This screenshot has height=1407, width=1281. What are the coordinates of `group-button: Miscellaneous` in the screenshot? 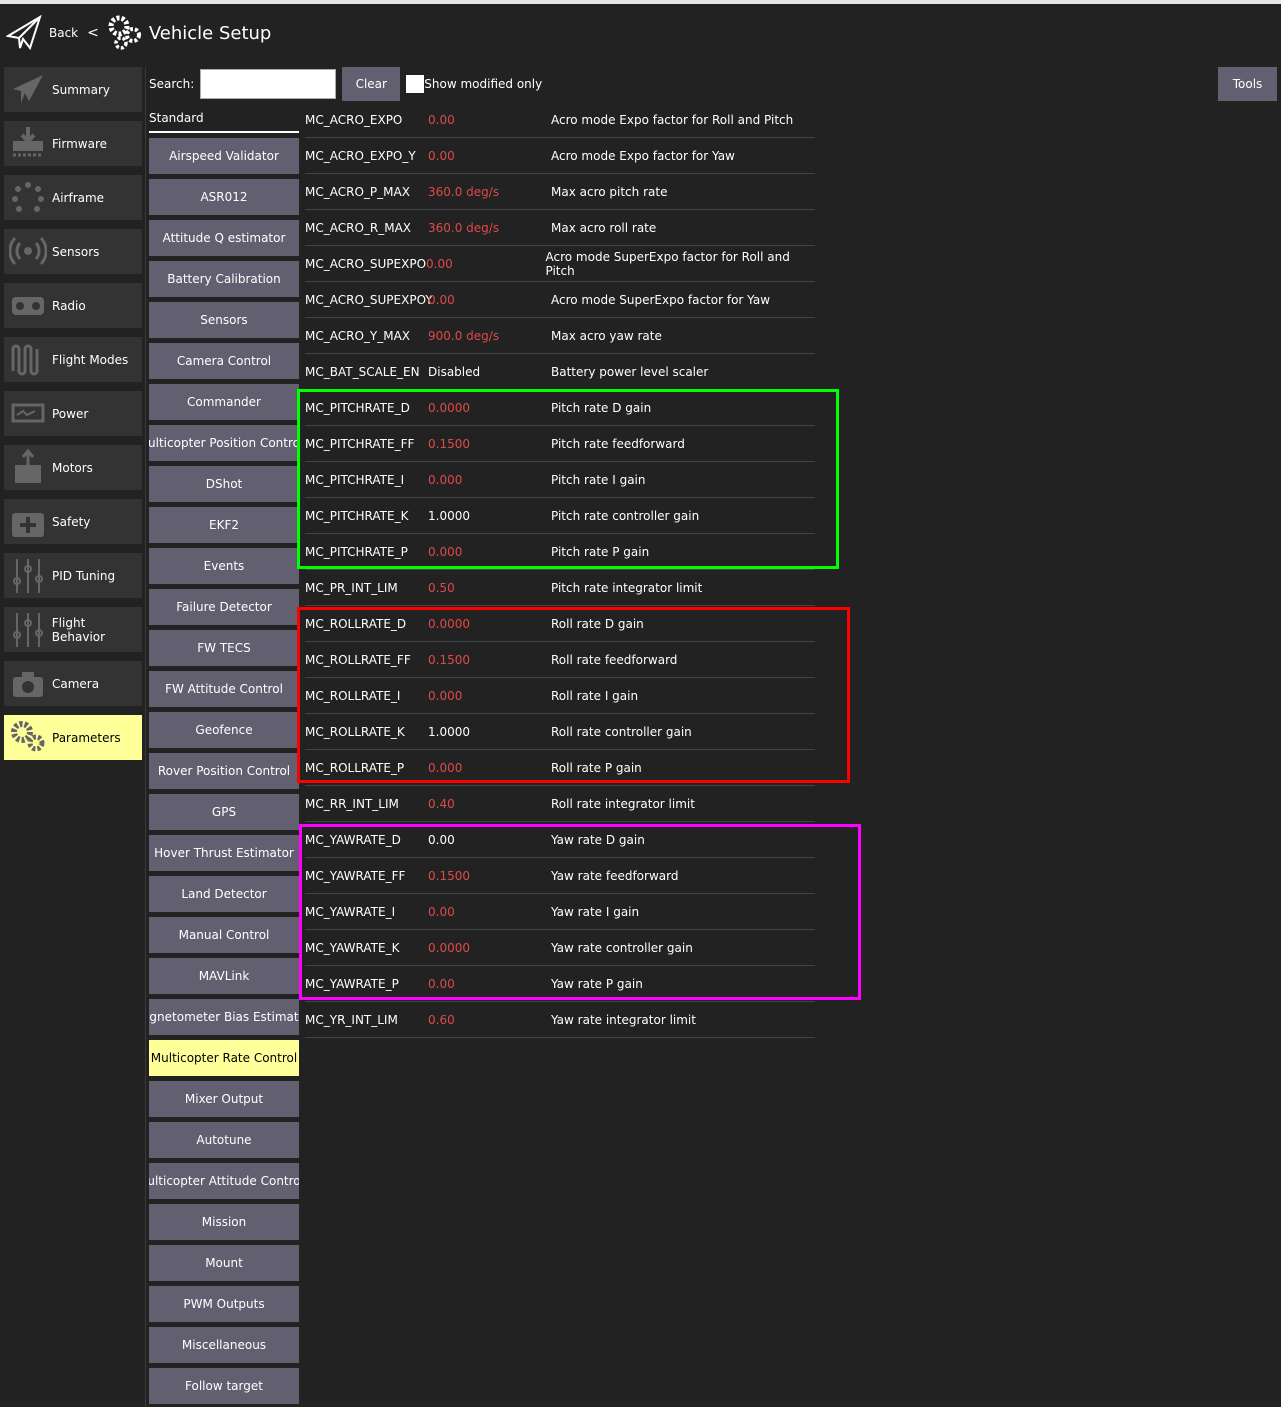 It's located at (224, 1345).